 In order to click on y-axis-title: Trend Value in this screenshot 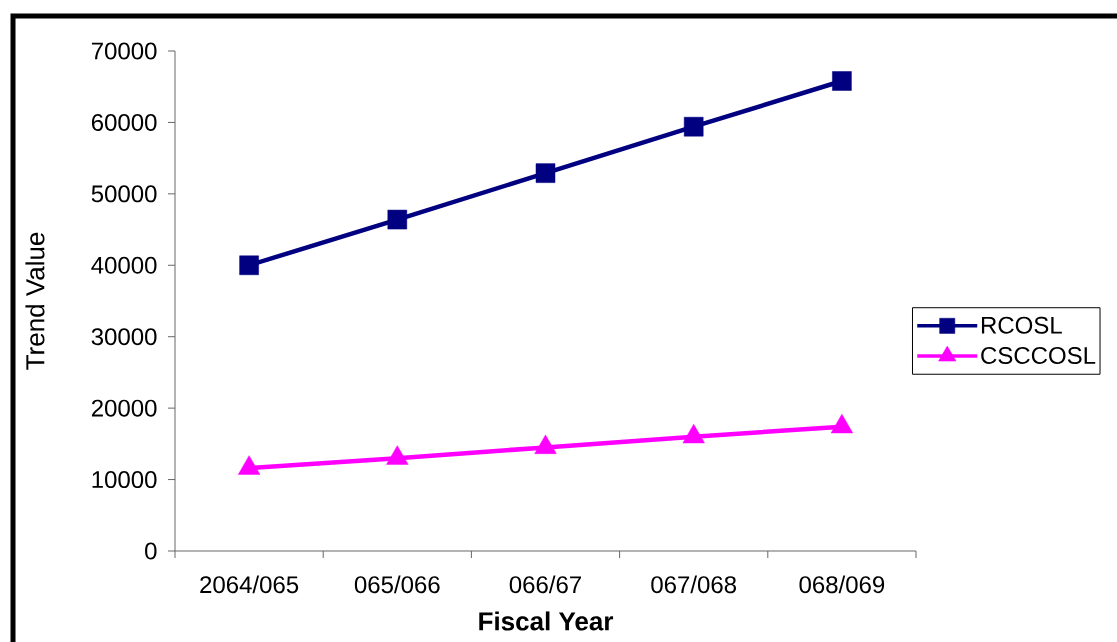, I will do `click(35, 301)`.